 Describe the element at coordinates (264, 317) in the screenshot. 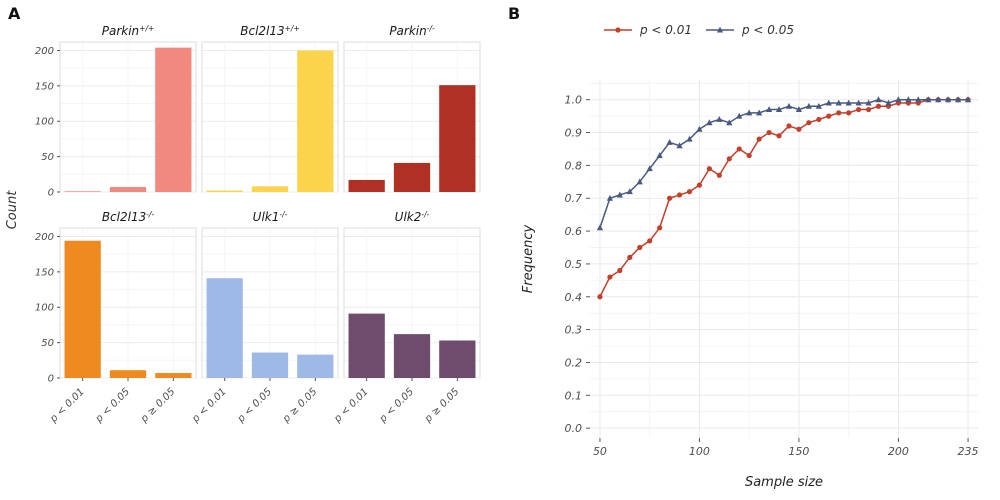

I see `facet-ulk1-ko-4: Ulk1-/- p < 0.01 p < 0.05 p ≥ 0.05` at that location.